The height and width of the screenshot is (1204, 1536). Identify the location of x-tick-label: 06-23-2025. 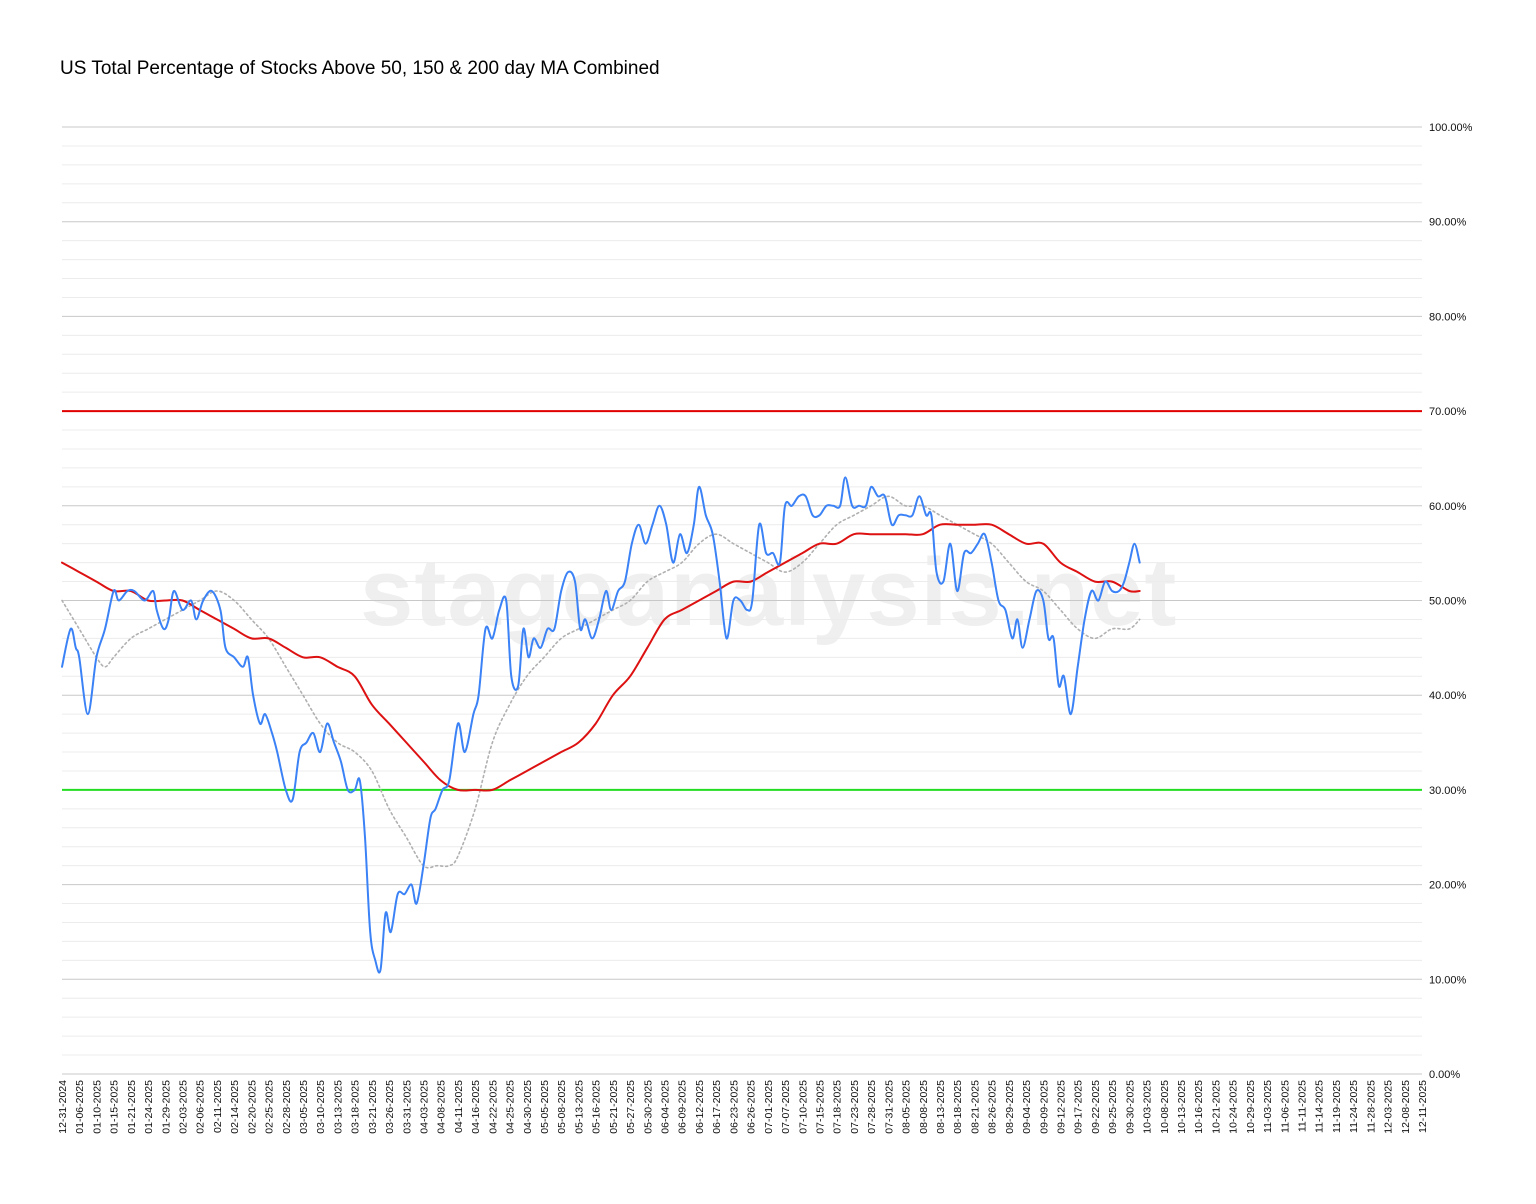
(734, 1107).